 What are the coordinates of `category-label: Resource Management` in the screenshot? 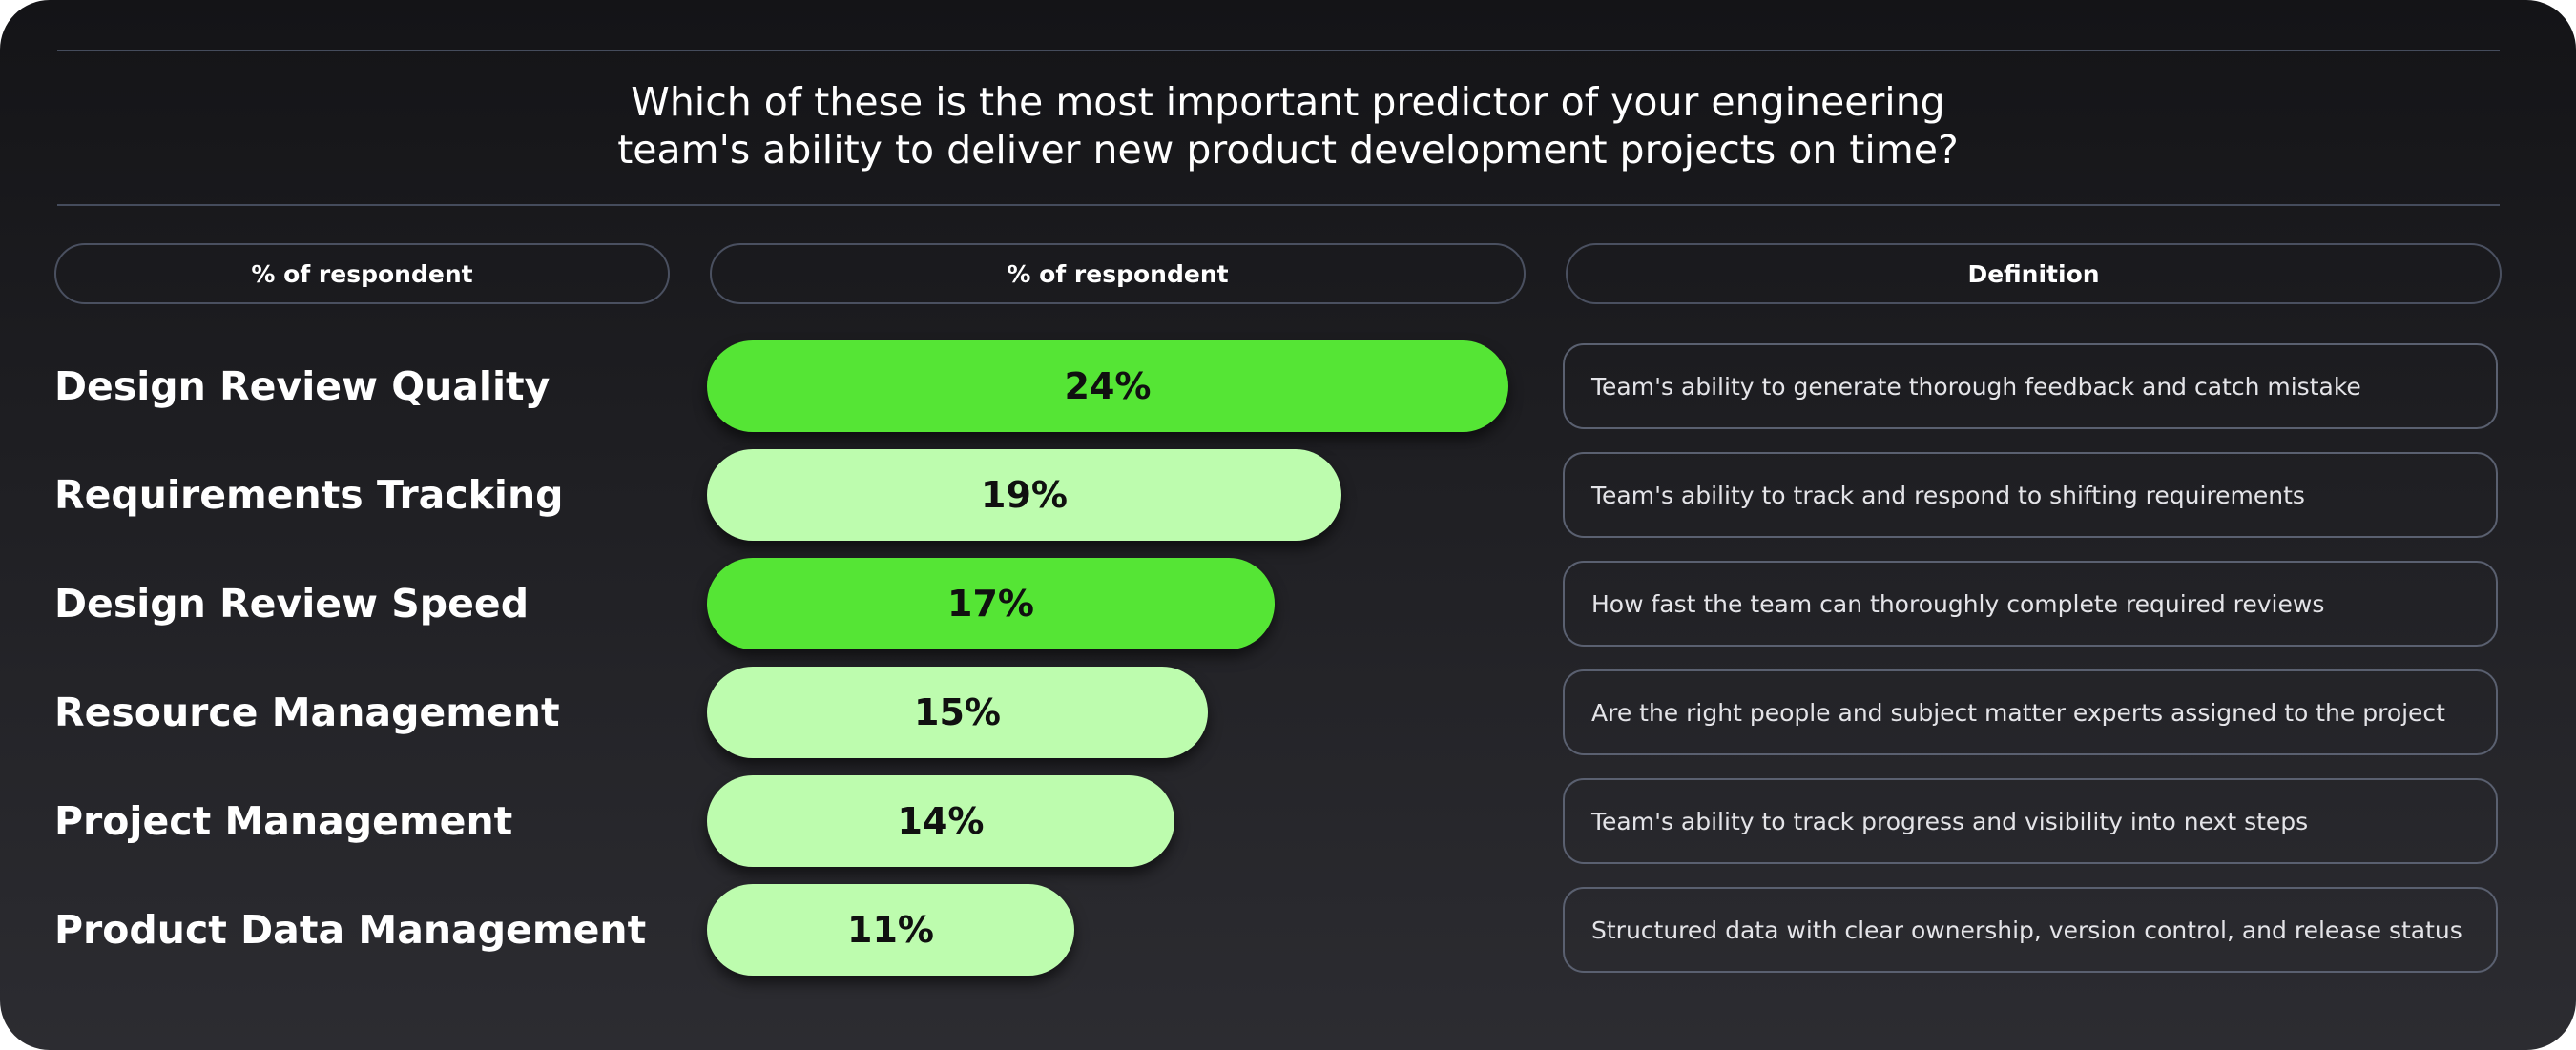 It's located at (307, 712).